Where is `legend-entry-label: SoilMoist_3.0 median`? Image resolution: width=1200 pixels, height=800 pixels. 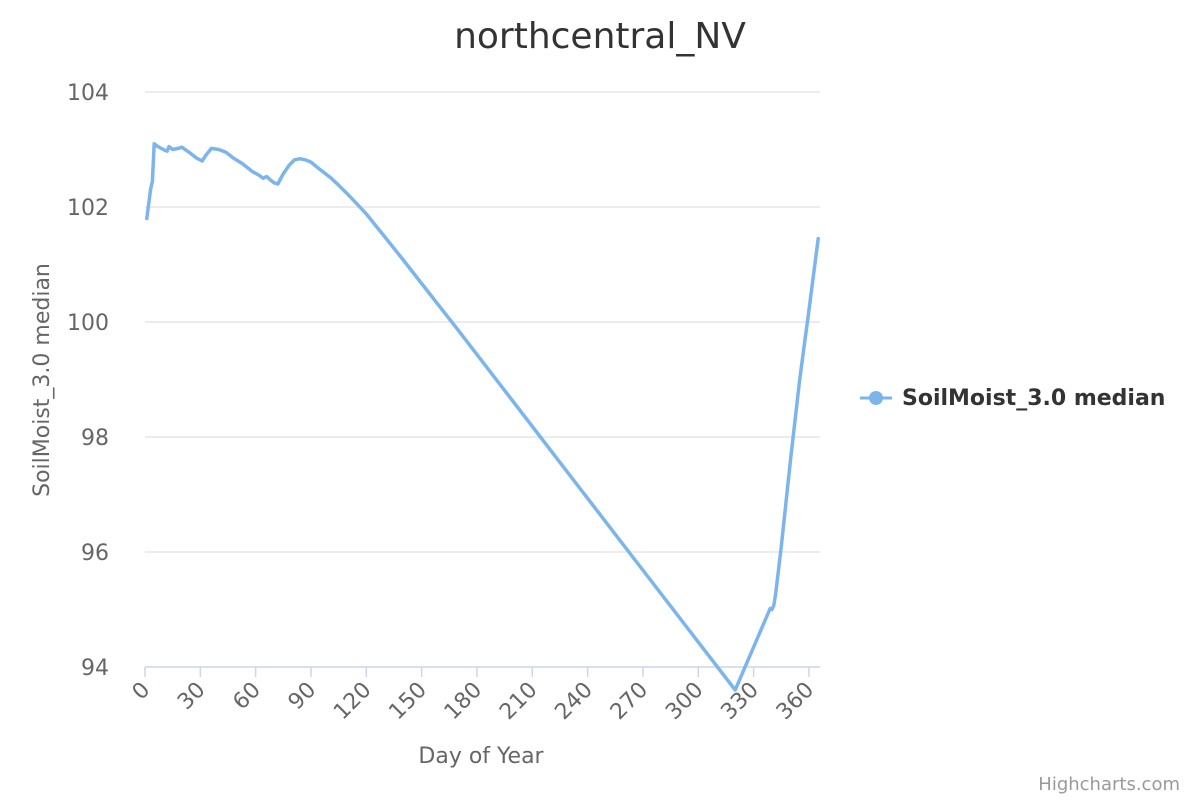 legend-entry-label: SoilMoist_3.0 median is located at coordinates (1033, 398).